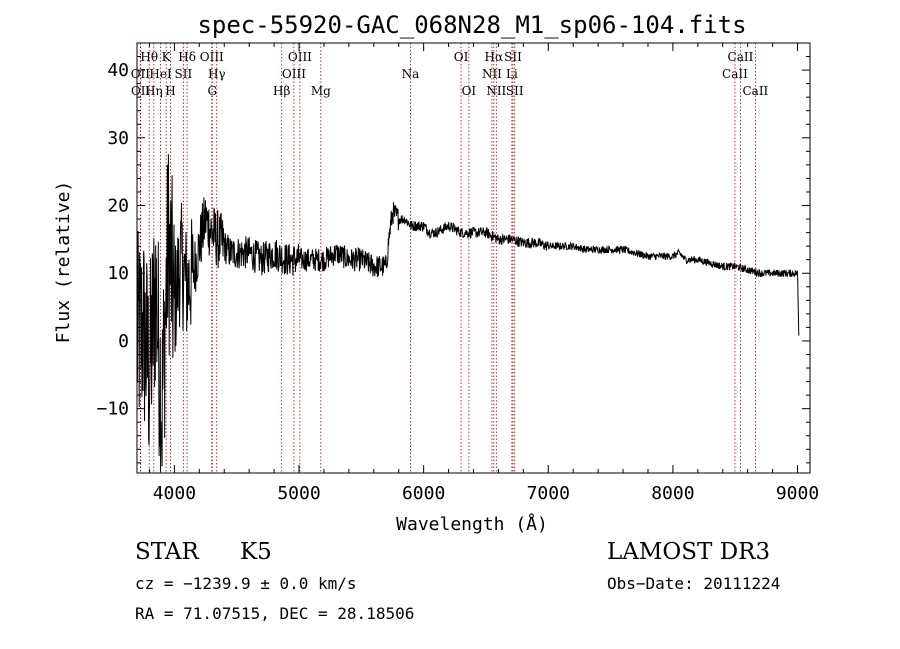 The height and width of the screenshot is (649, 900). What do you see at coordinates (174, 493) in the screenshot?
I see `x-tick-label: 4000` at bounding box center [174, 493].